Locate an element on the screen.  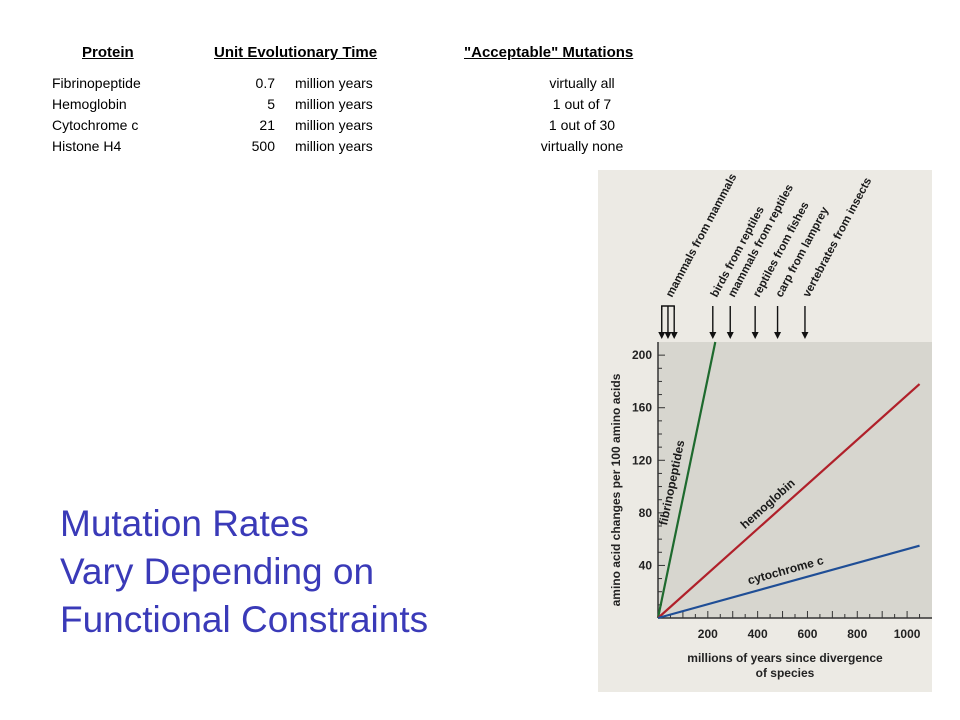
x-tick-label: 400 is located at coordinates (758, 634).